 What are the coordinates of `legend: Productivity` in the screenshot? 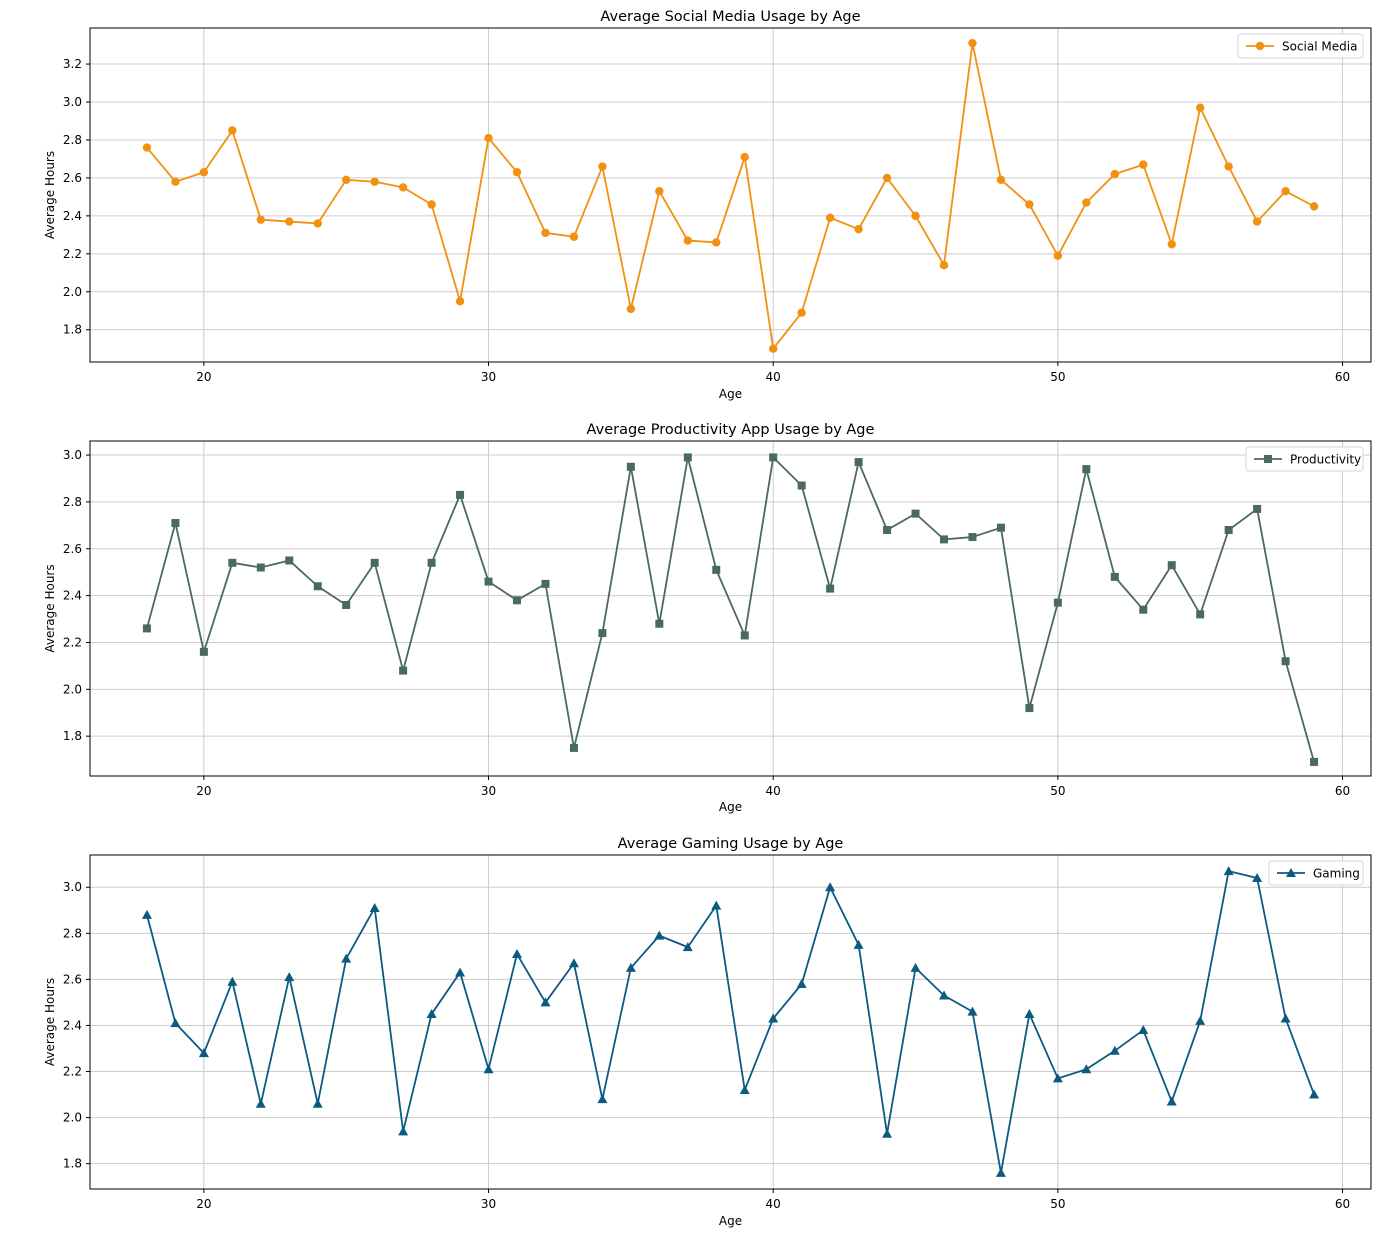 It's located at (1304, 459).